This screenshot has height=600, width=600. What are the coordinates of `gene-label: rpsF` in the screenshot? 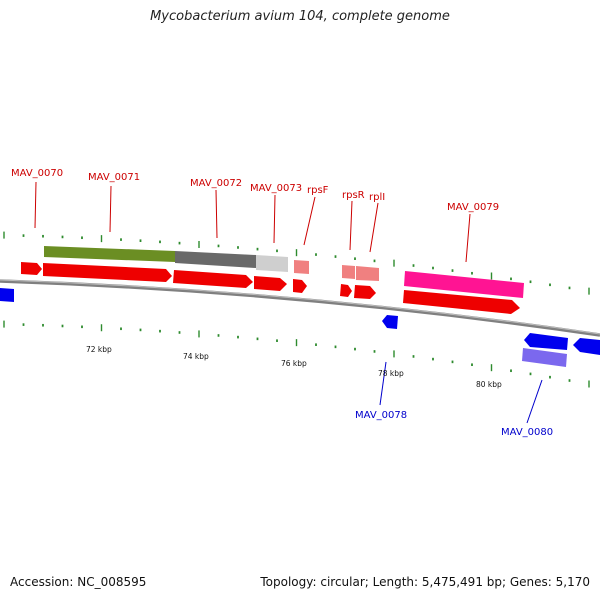 It's located at (318, 190).